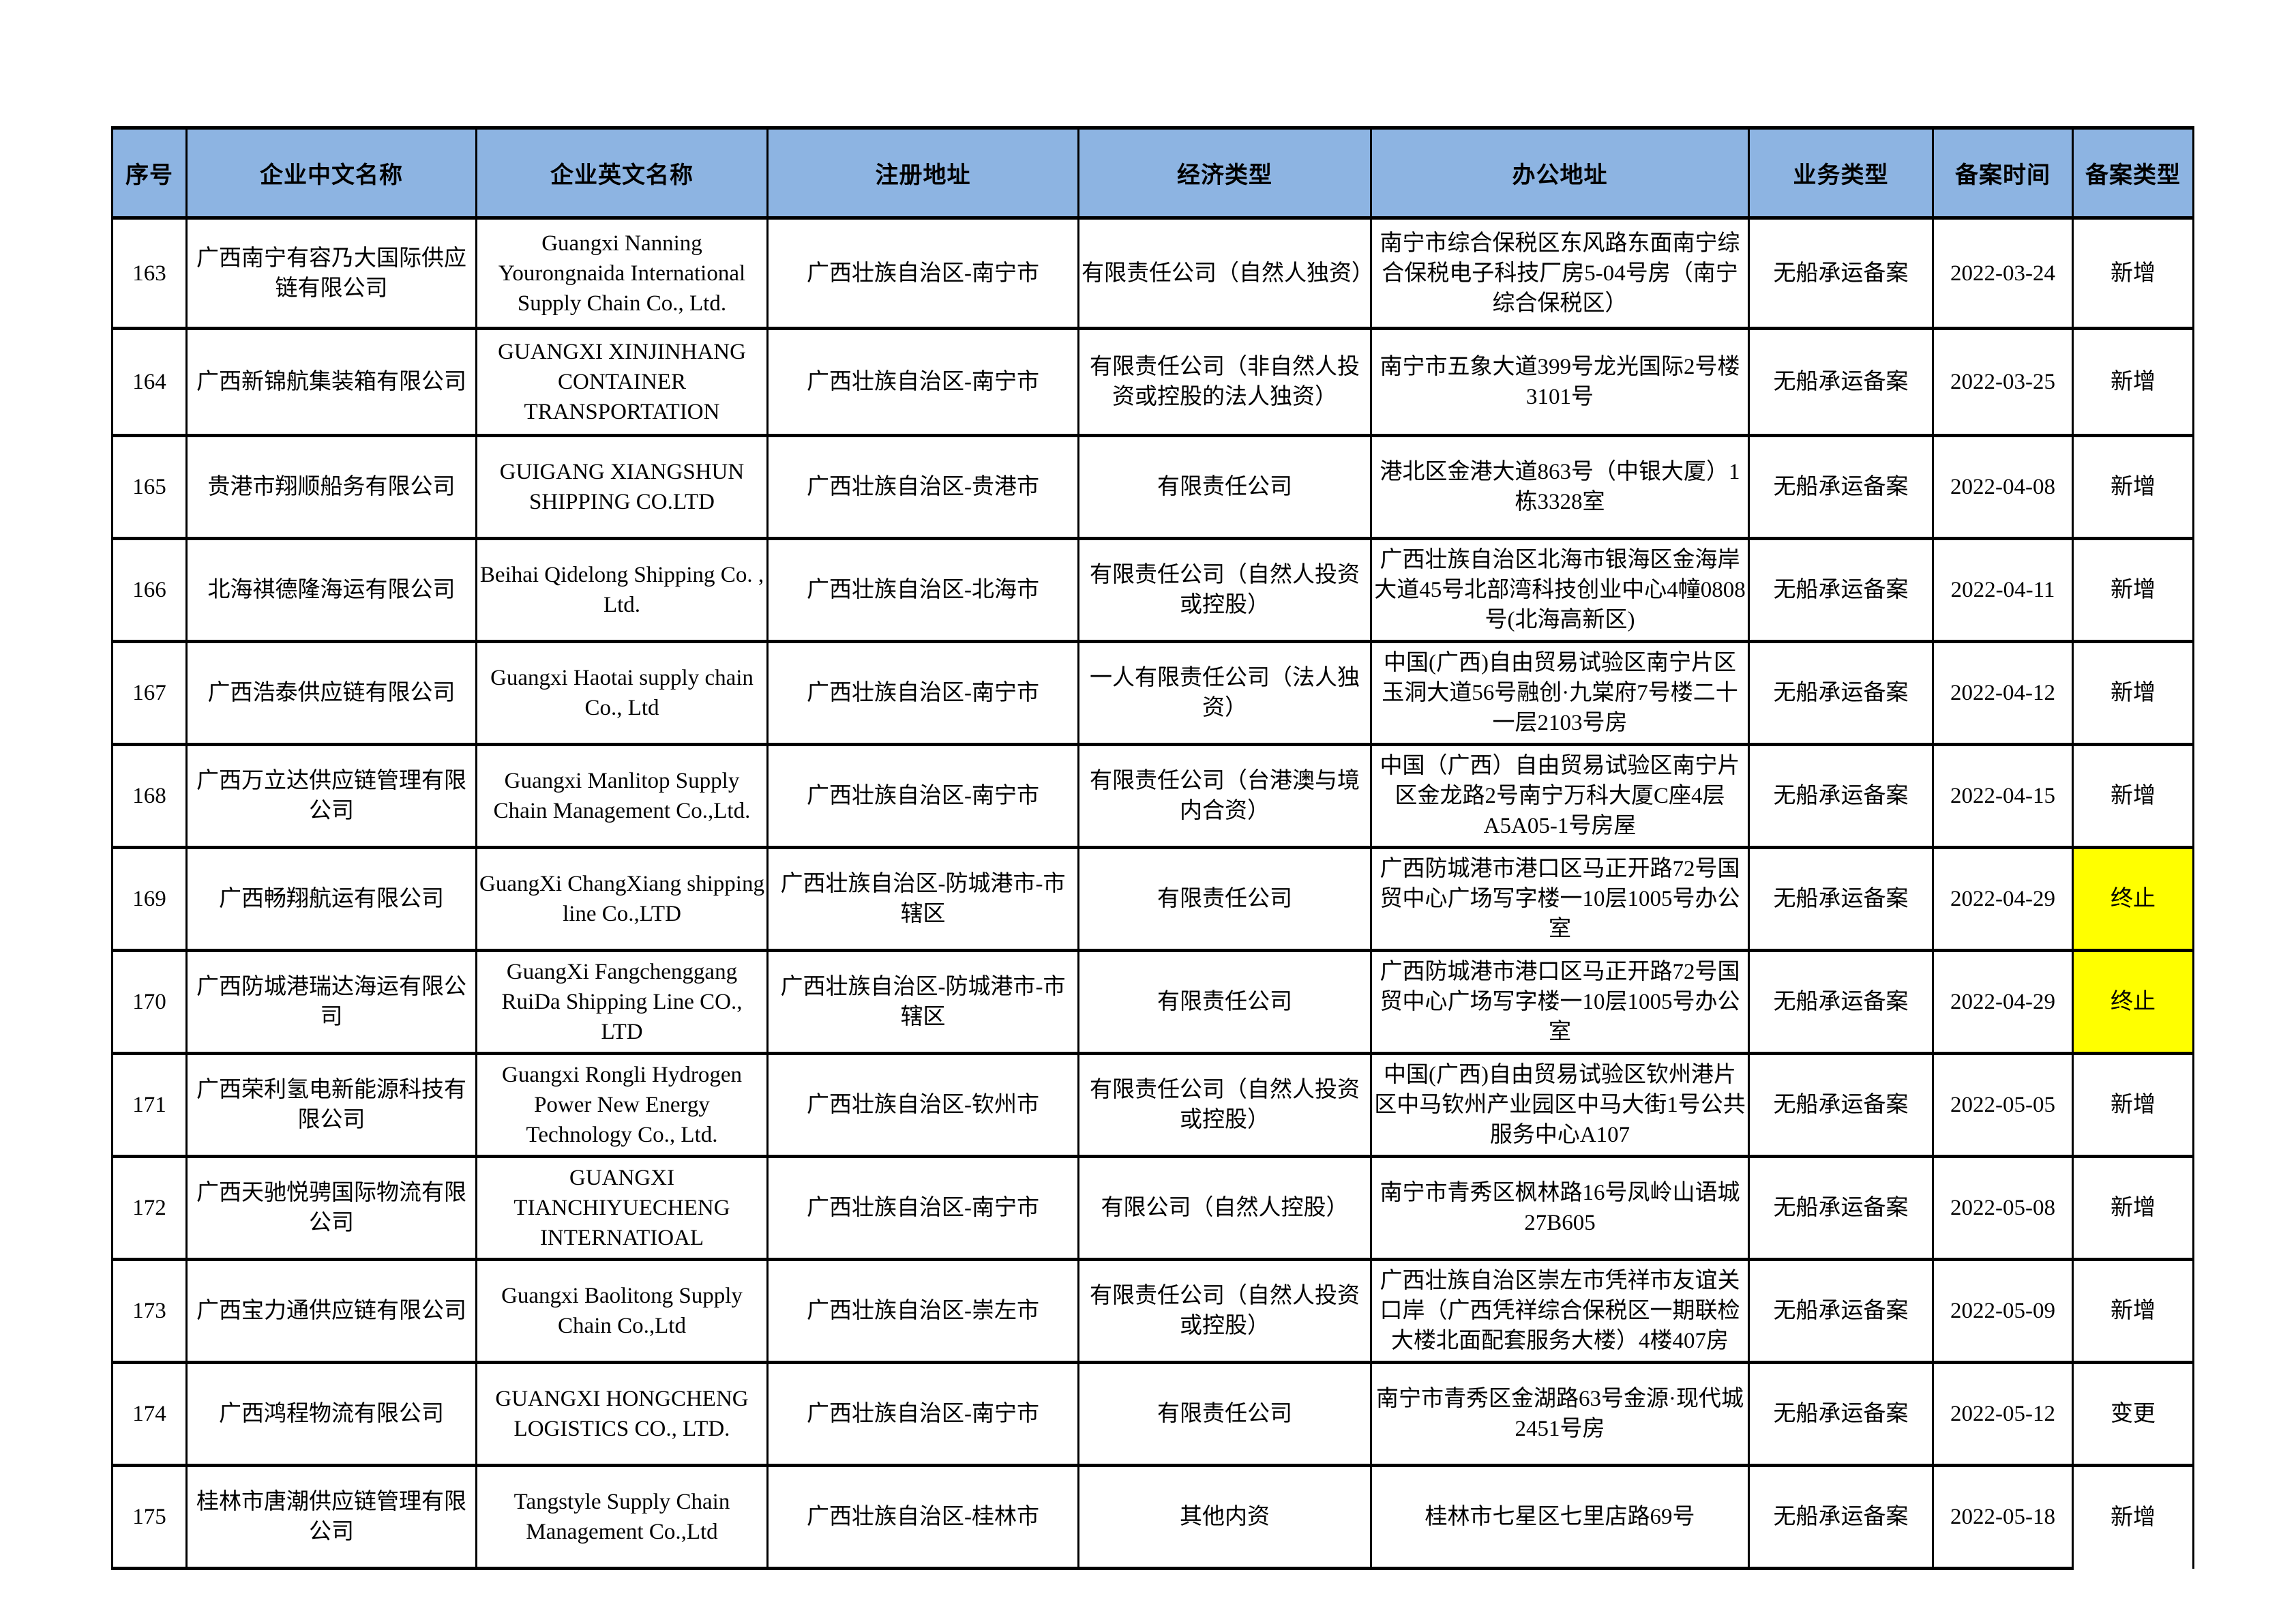  I want to click on filing-date-value: 2022-05-18, so click(2003, 1517).